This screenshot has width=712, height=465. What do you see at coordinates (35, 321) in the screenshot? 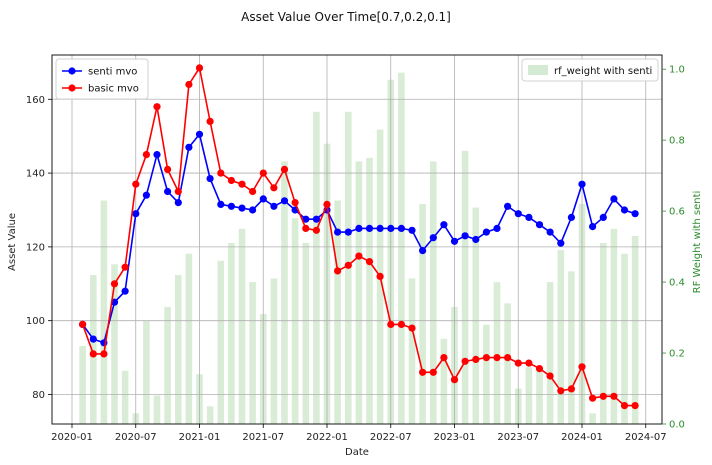
I see `y-tick-label: 100` at bounding box center [35, 321].